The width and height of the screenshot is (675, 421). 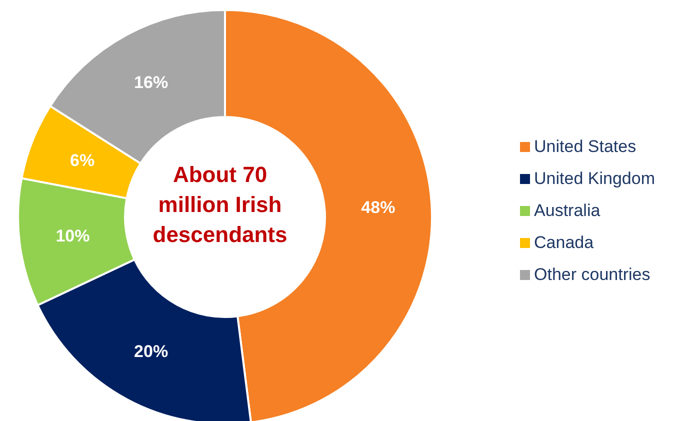 I want to click on text: About 70 million Irish descendants, so click(x=220, y=205).